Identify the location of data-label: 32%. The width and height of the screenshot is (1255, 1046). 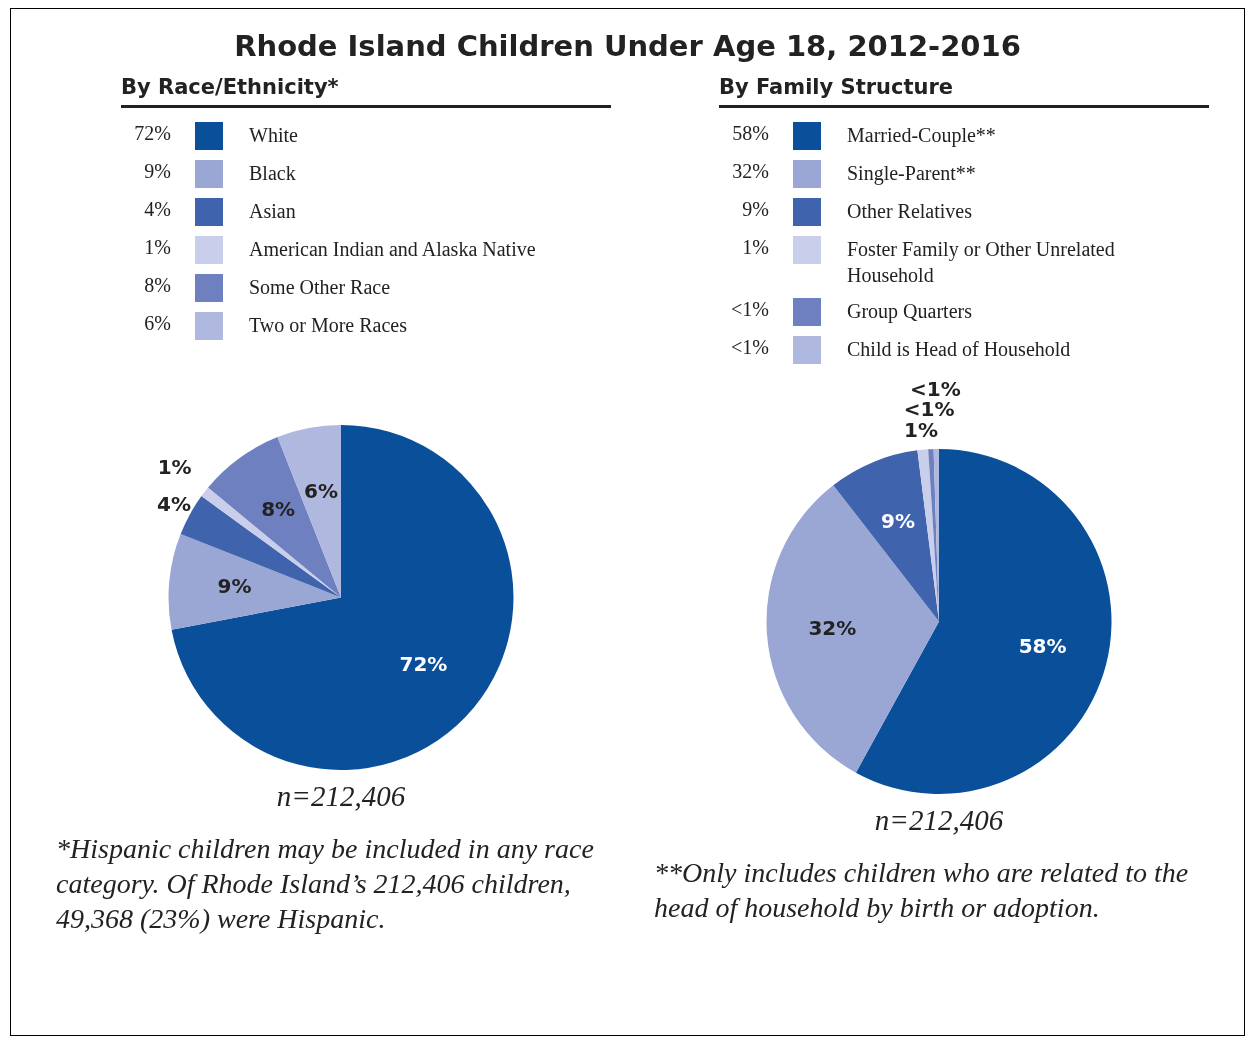
(832, 628).